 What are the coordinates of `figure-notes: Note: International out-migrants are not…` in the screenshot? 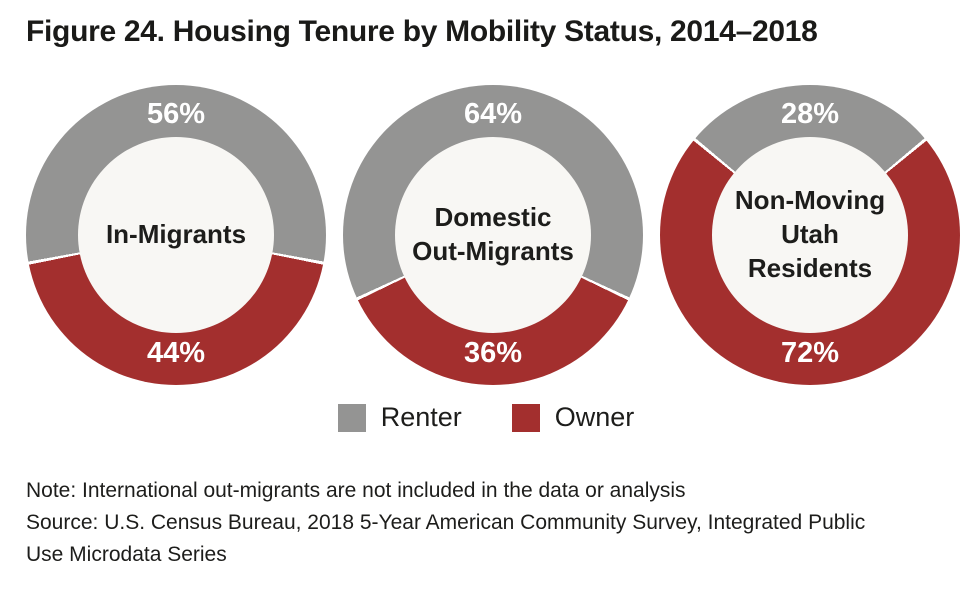 It's located at (466, 523).